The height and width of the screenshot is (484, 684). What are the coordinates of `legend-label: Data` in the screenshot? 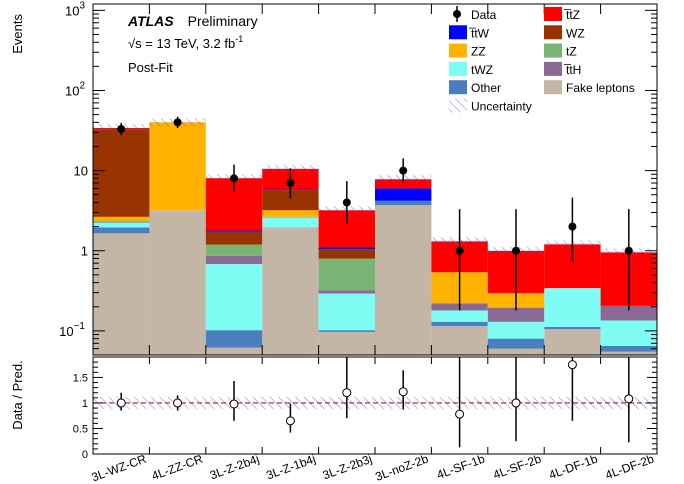 It's located at (484, 15).